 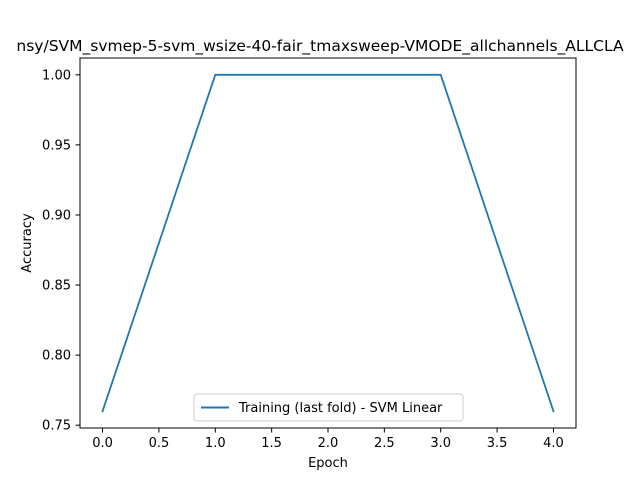 What do you see at coordinates (102, 443) in the screenshot?
I see `x-tick-label: 0.0` at bounding box center [102, 443].